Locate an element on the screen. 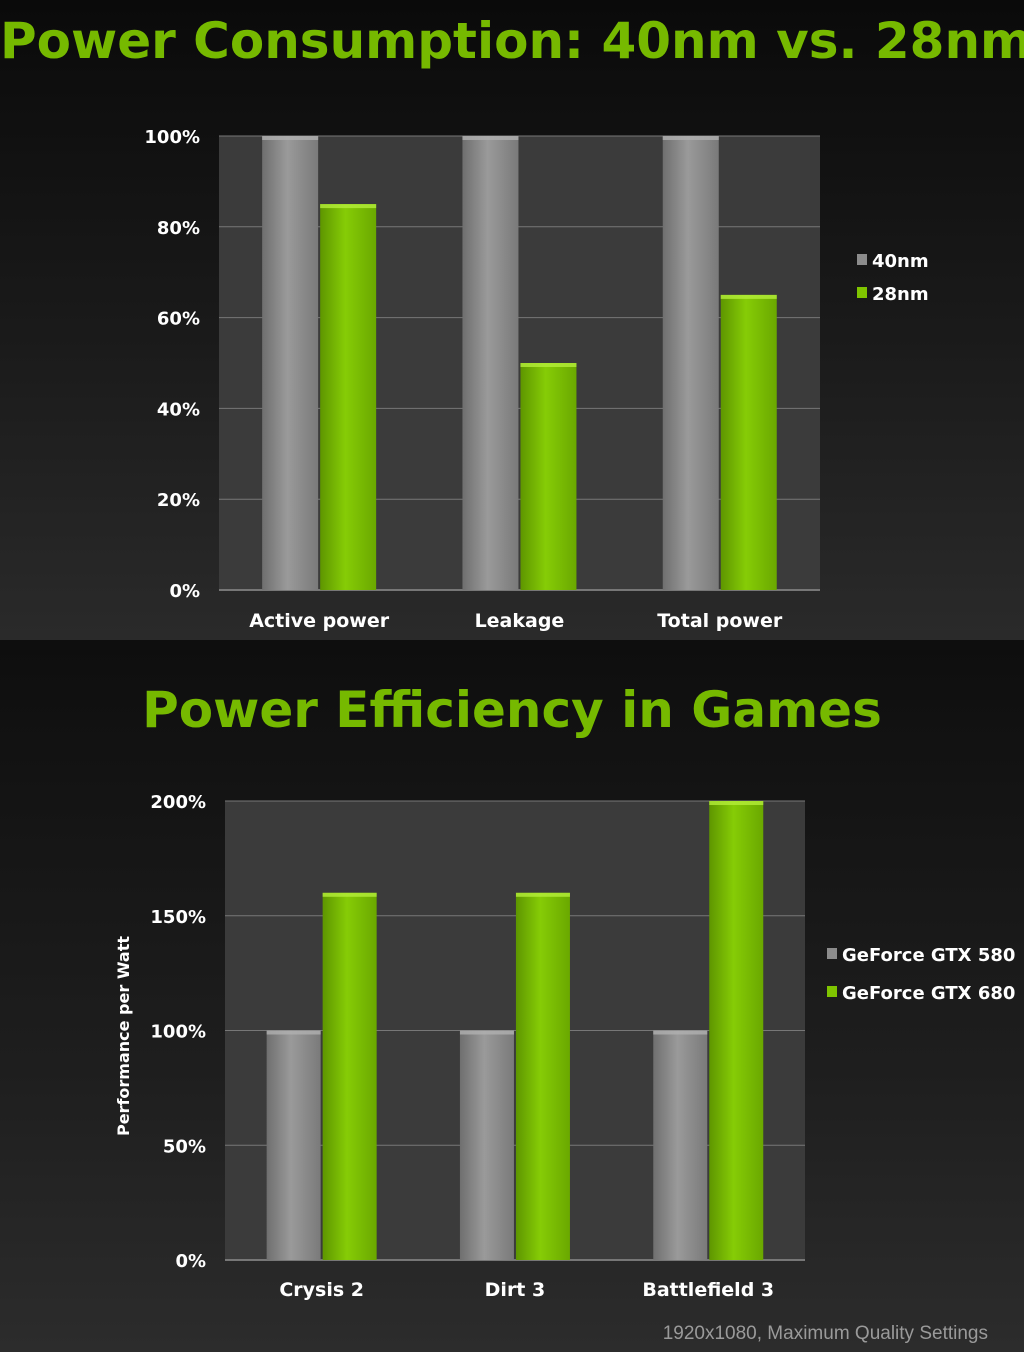  legend-label: GeForce GTX 580 is located at coordinates (928, 955).